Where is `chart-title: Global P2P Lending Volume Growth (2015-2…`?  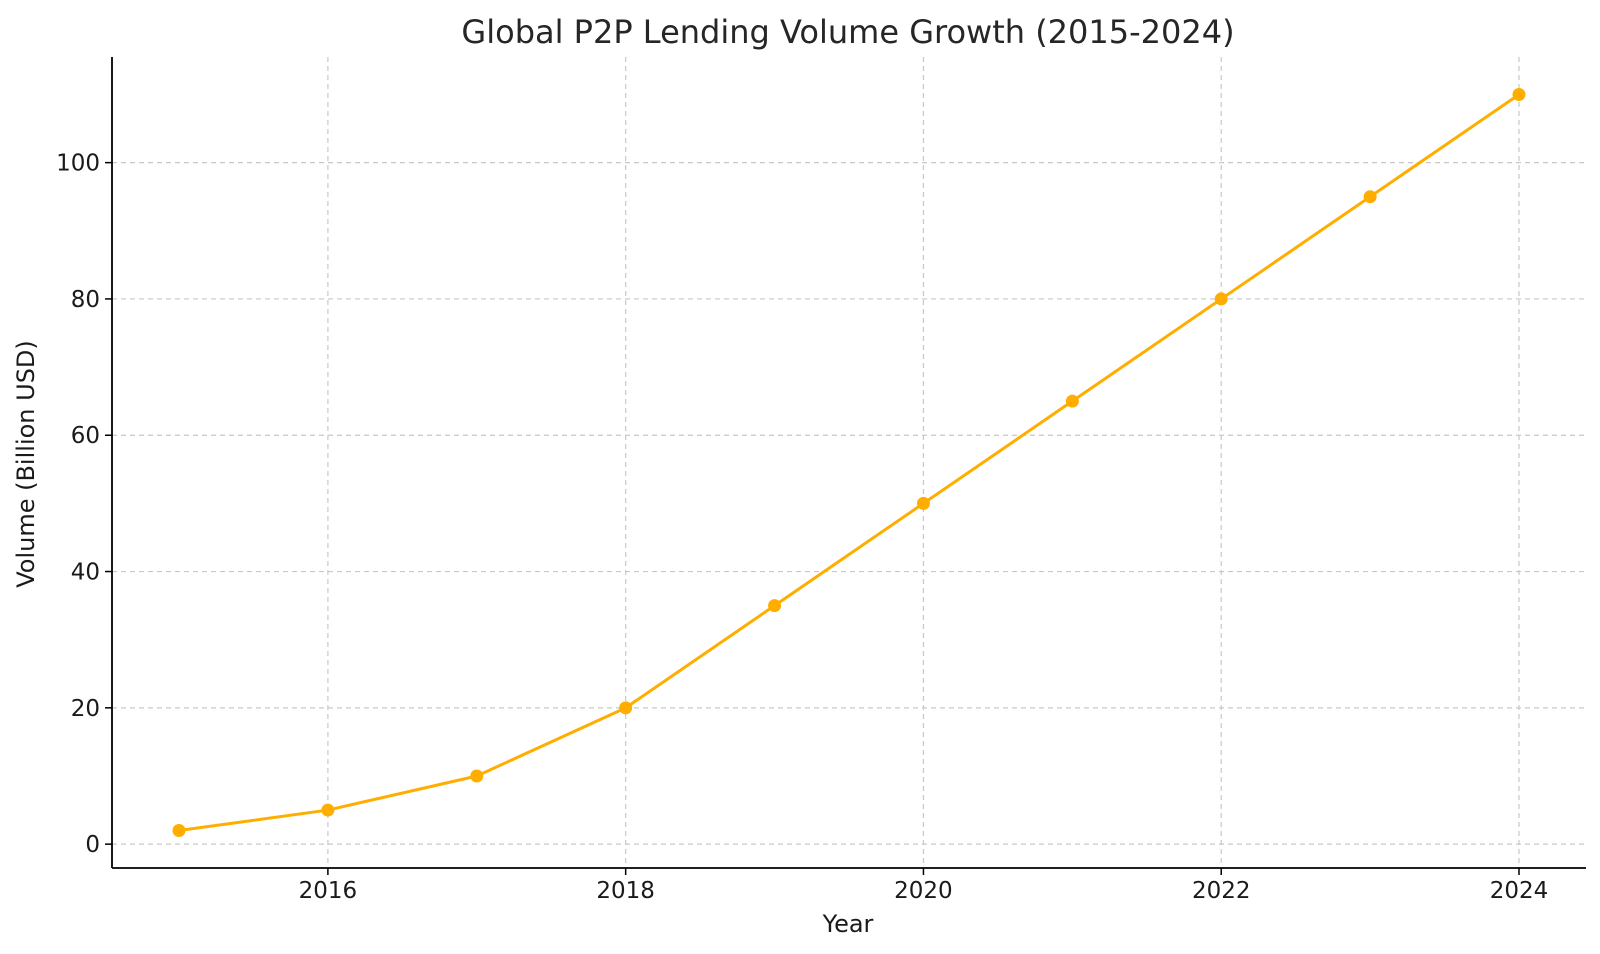 chart-title: Global P2P Lending Volume Growth (2015-2… is located at coordinates (847, 32).